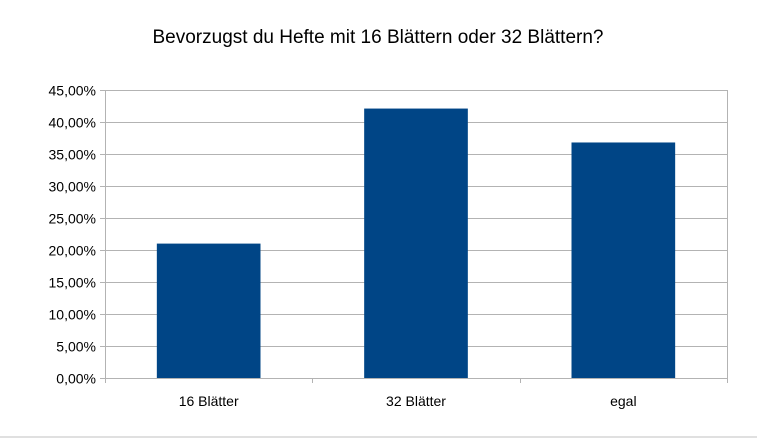 The width and height of the screenshot is (757, 440). What do you see at coordinates (76, 347) in the screenshot?
I see `y-tick-label: 5,00%` at bounding box center [76, 347].